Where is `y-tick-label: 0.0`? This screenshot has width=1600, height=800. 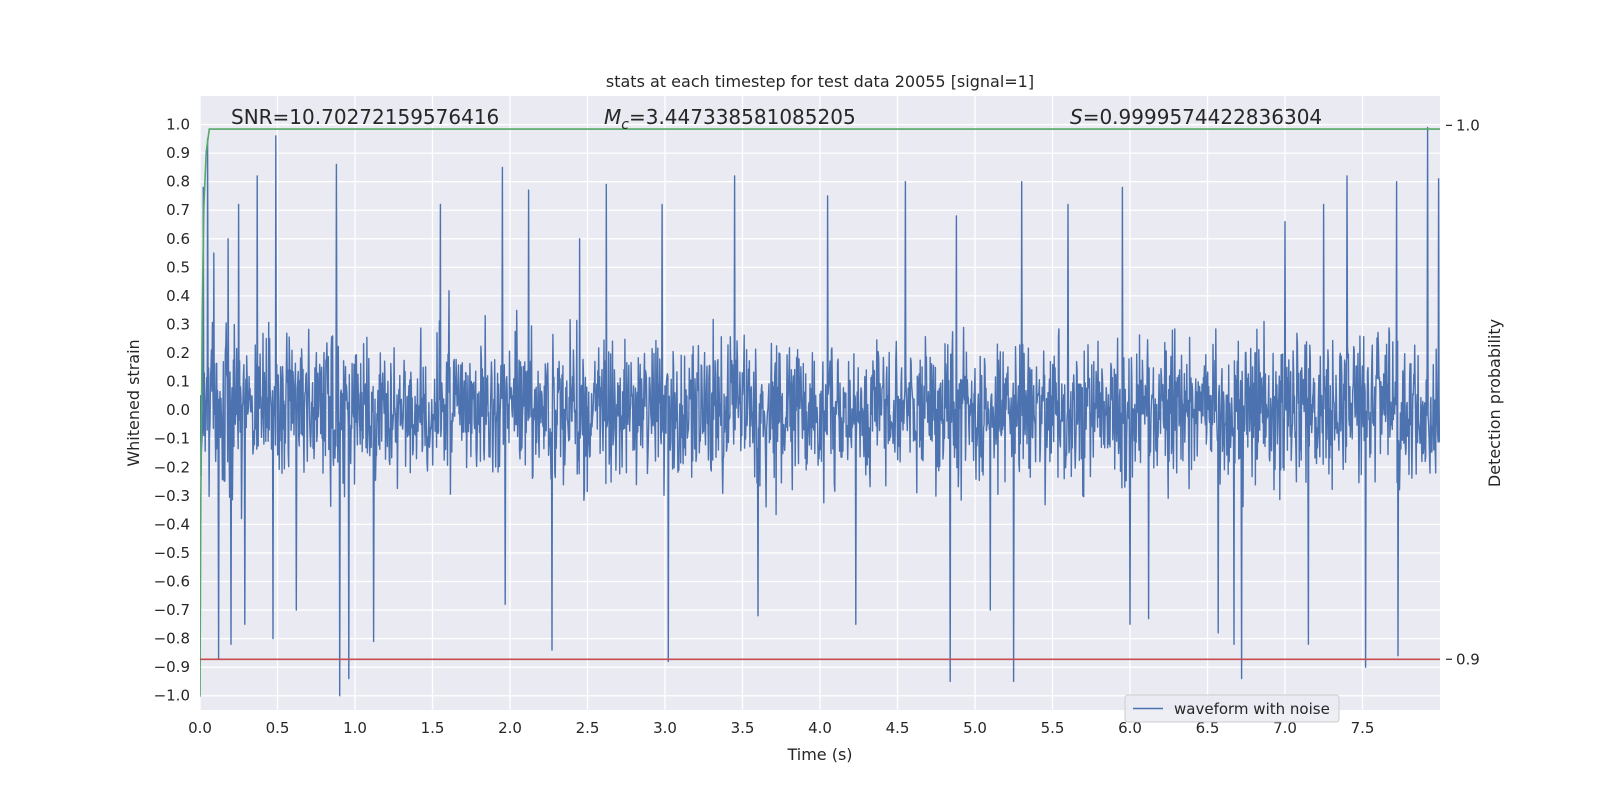
y-tick-label: 0.0 is located at coordinates (178, 410).